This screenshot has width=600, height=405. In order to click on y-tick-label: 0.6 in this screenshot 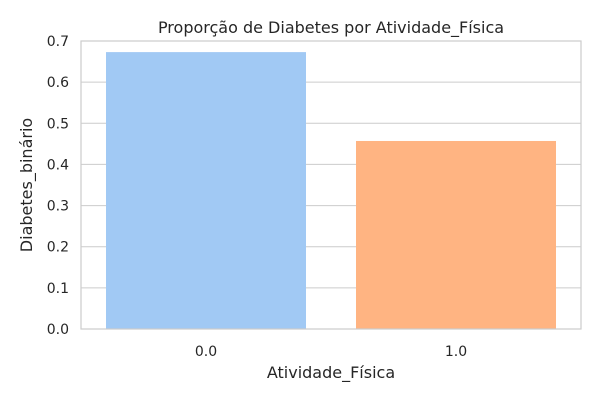, I will do `click(58, 83)`.